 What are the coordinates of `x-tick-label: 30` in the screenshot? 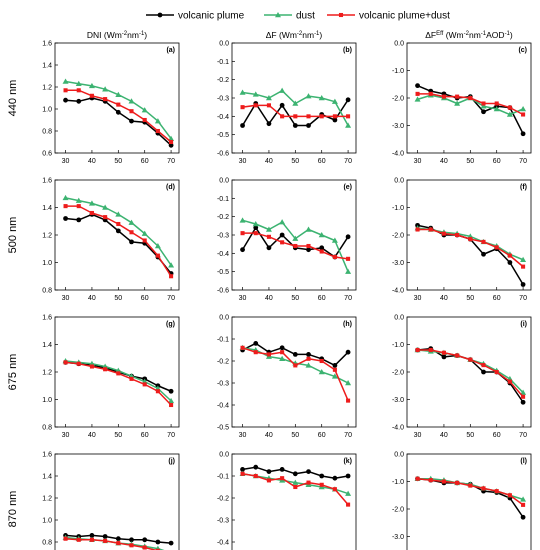 It's located at (418, 435).